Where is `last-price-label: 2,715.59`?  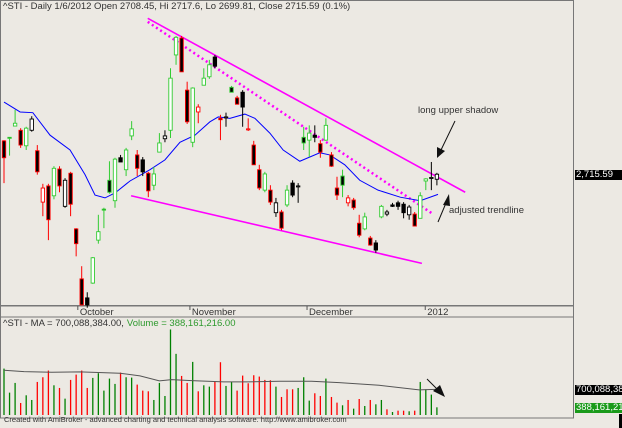
last-price-label: 2,715.59 is located at coordinates (598, 175).